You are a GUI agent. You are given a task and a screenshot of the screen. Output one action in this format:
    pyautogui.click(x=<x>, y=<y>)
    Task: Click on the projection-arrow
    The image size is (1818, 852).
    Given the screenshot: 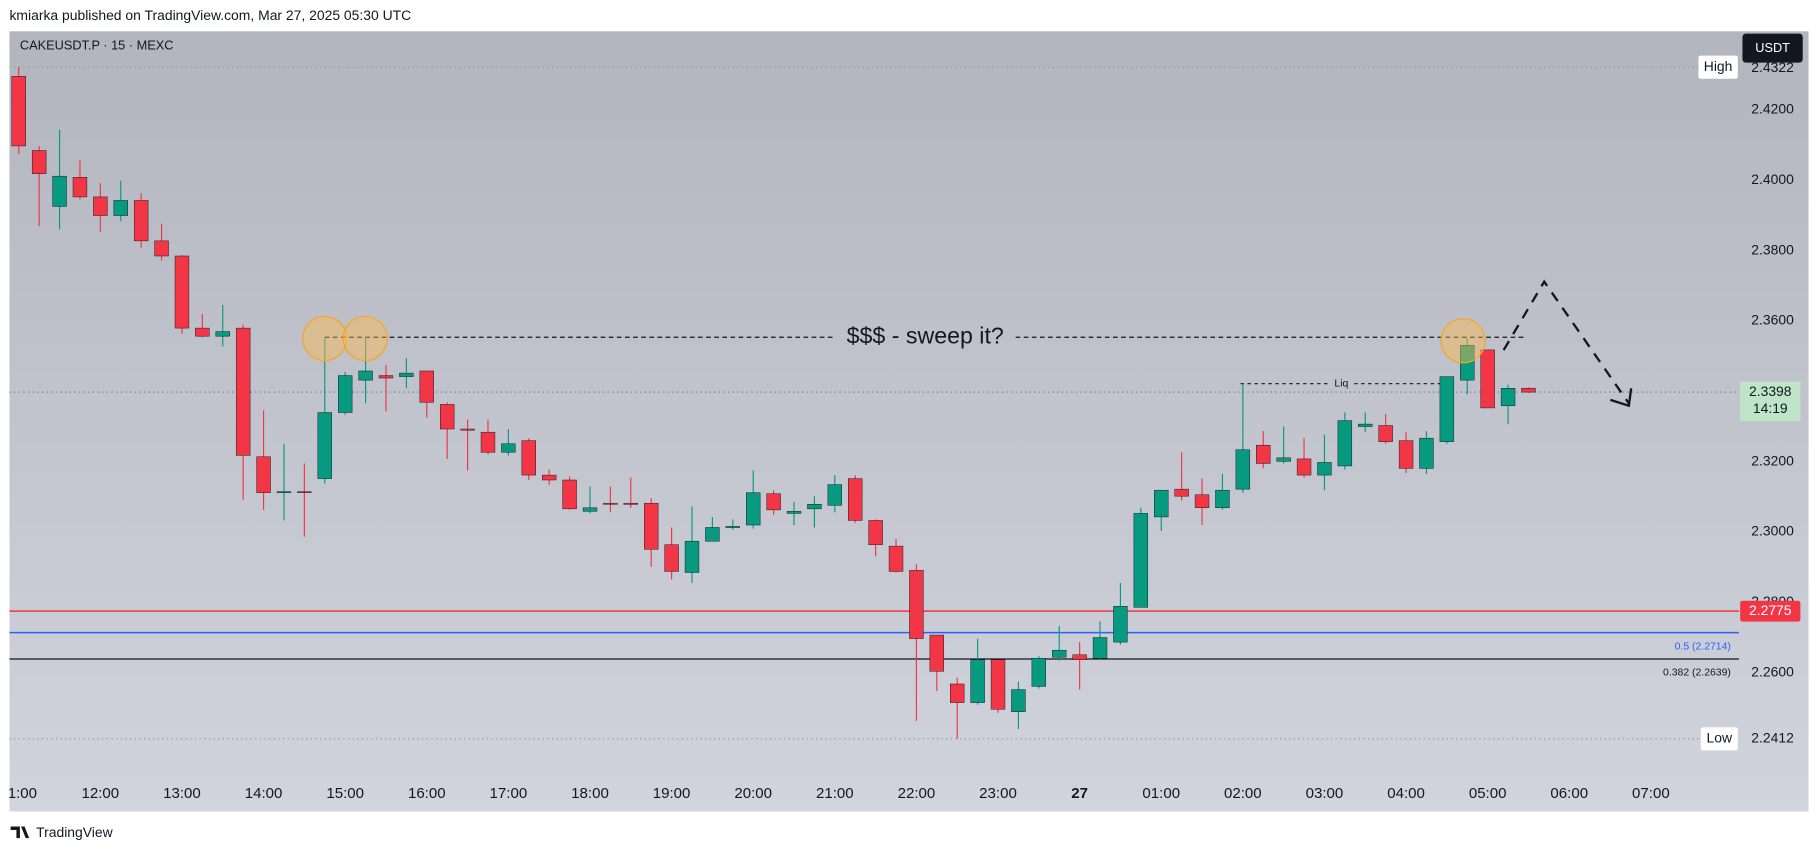 What is the action you would take?
    pyautogui.click(x=1566, y=342)
    